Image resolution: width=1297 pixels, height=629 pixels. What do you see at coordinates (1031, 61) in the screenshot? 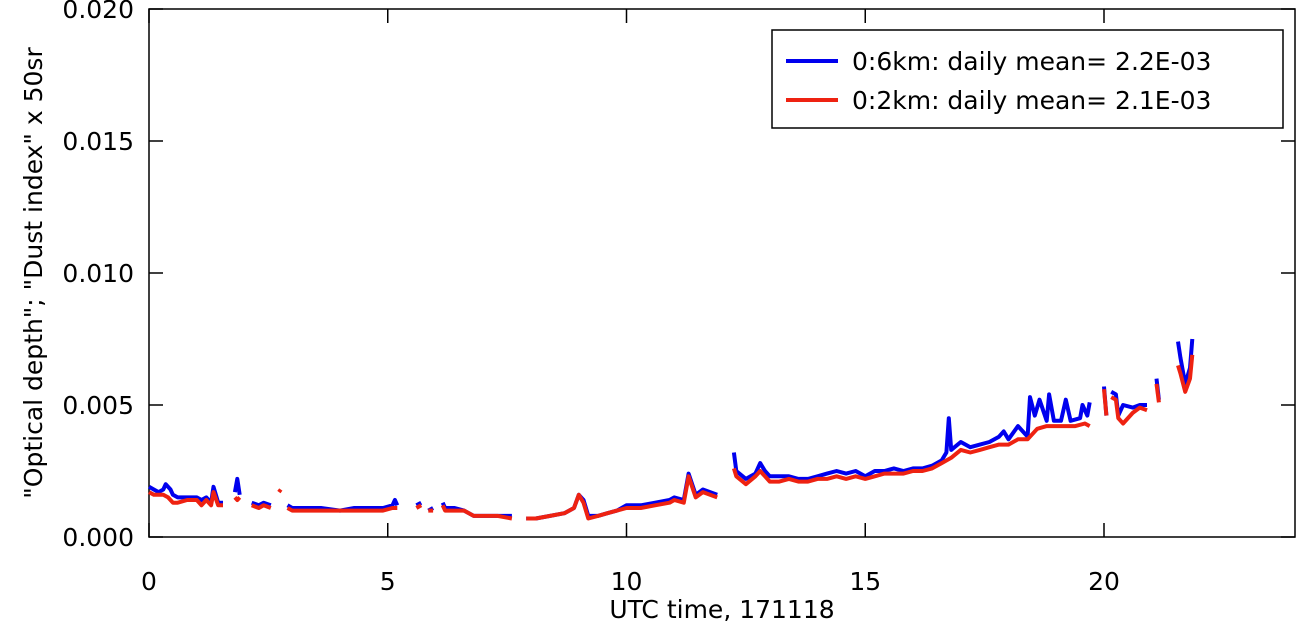
I see `legend-label-6km: 0:6km: daily mean= 2.2E-03` at bounding box center [1031, 61].